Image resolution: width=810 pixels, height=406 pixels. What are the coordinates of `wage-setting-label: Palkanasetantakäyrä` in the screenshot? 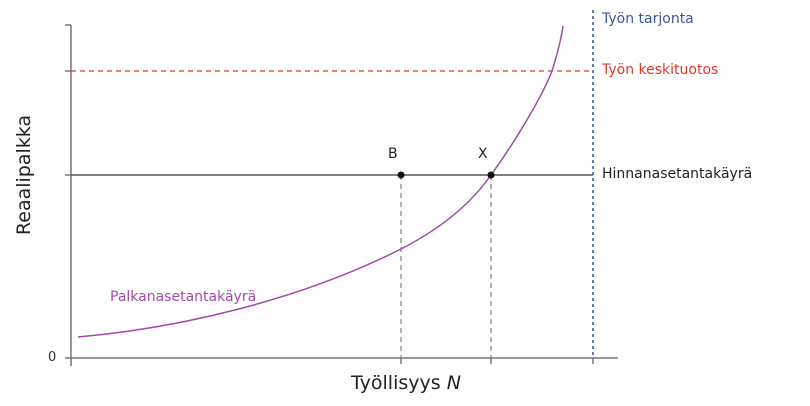 It's located at (183, 297).